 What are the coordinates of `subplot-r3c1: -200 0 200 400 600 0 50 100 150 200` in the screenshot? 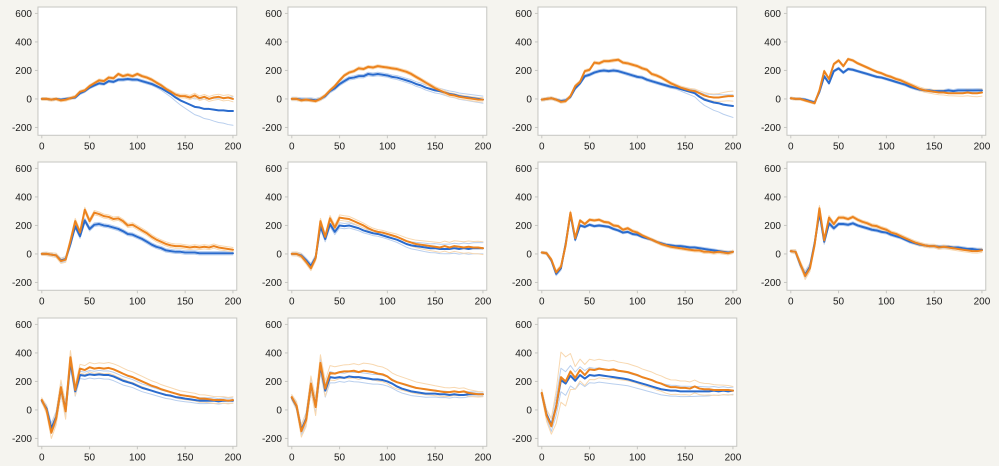 It's located at (125, 388).